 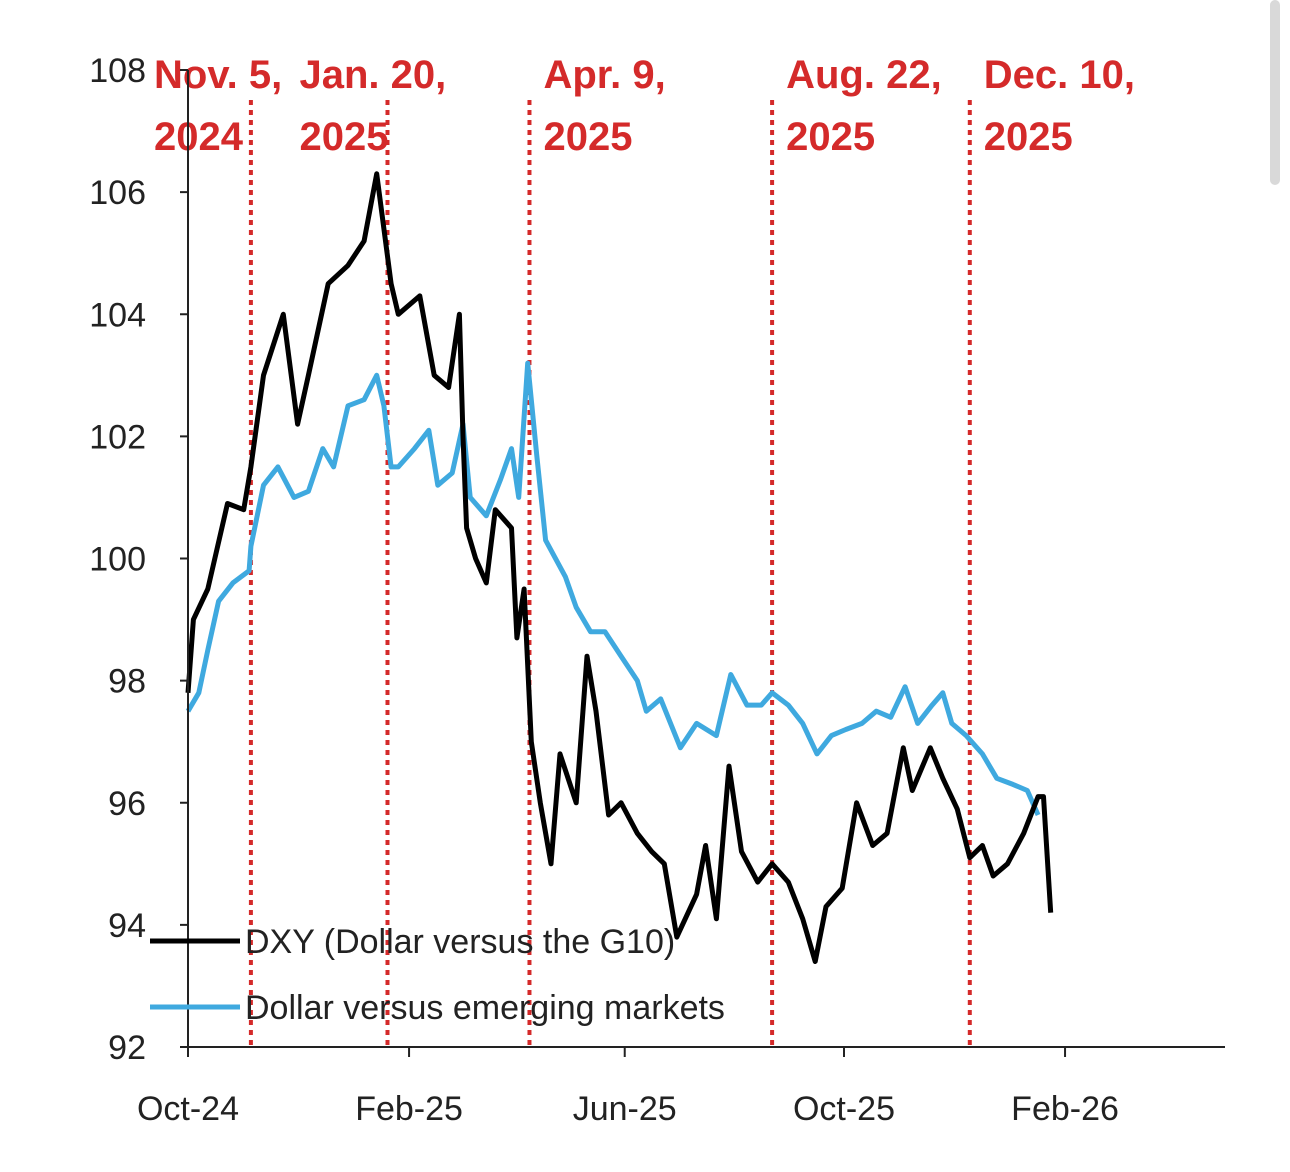 I want to click on y-tick-label: 108, so click(x=117, y=71).